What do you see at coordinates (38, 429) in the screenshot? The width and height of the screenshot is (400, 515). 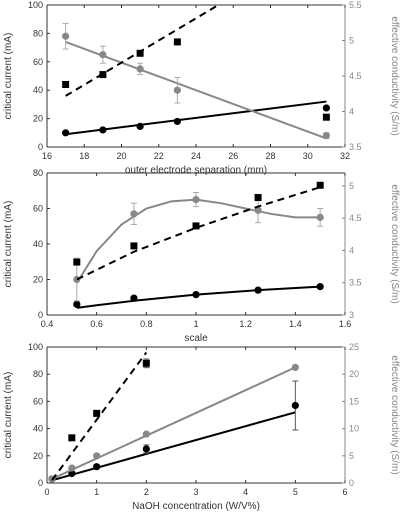 I see `panel-3-y-left-tick-label: 40` at bounding box center [38, 429].